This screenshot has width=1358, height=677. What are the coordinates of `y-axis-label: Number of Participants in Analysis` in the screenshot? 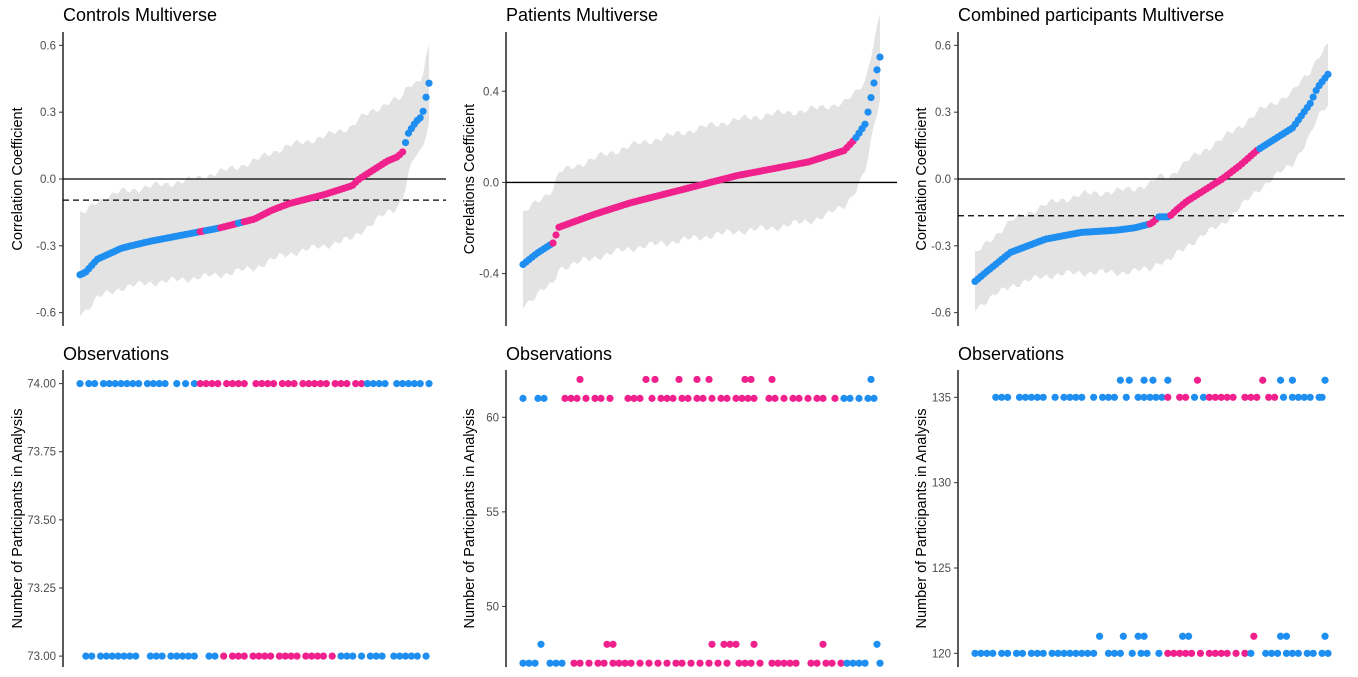 It's located at (470, 518).